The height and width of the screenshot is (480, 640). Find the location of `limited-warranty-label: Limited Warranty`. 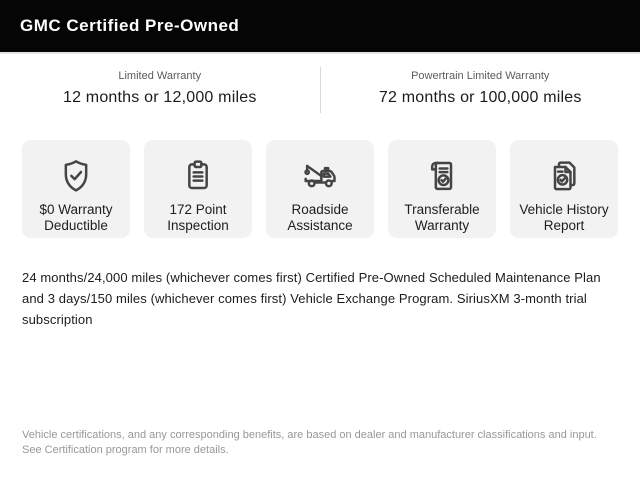

limited-warranty-label: Limited Warranty is located at coordinates (160, 76).